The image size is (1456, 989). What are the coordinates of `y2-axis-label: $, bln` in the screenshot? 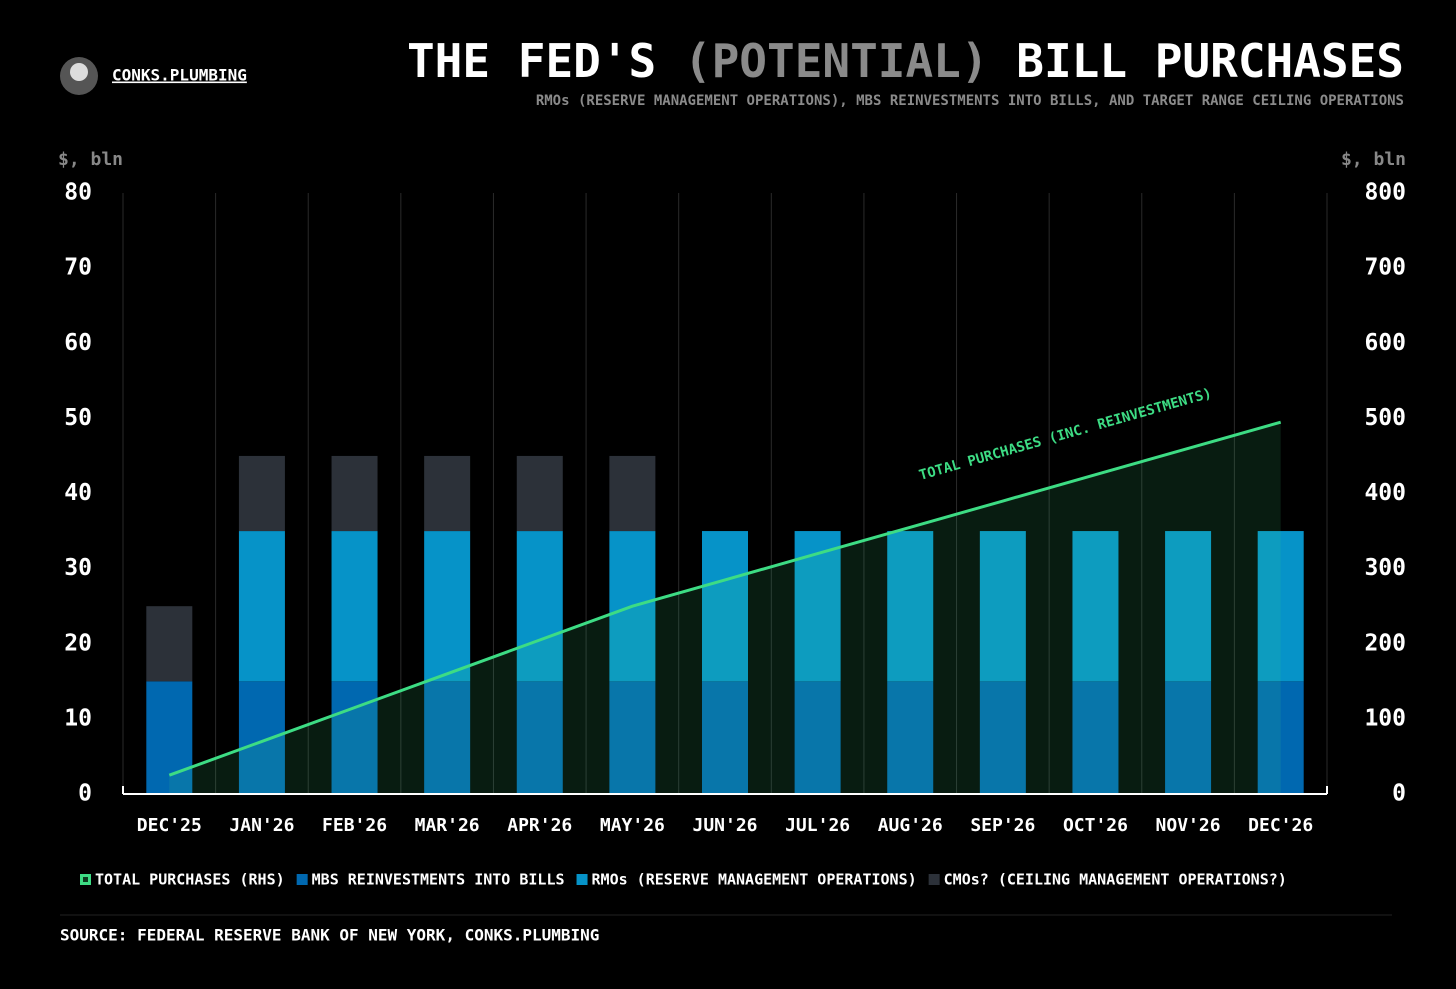 It's located at (1373, 159).